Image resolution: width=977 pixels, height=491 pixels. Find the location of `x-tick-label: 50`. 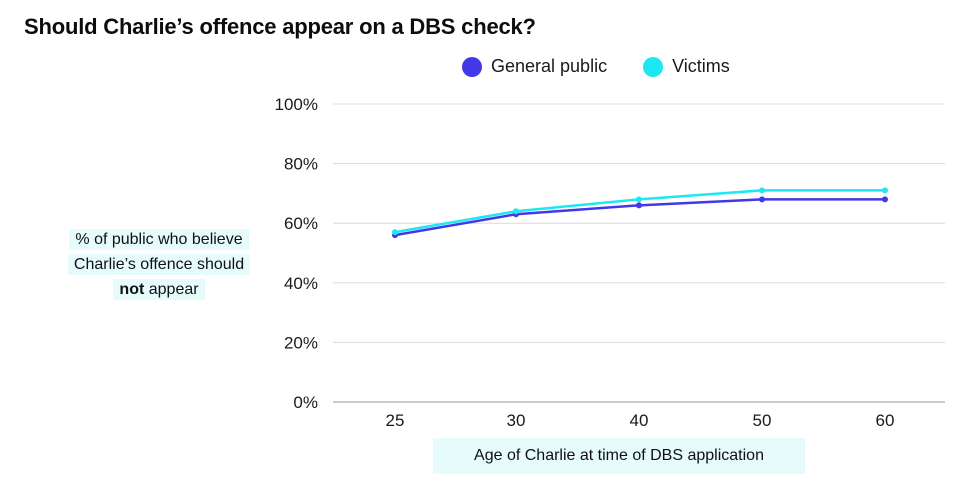

x-tick-label: 50 is located at coordinates (762, 420).